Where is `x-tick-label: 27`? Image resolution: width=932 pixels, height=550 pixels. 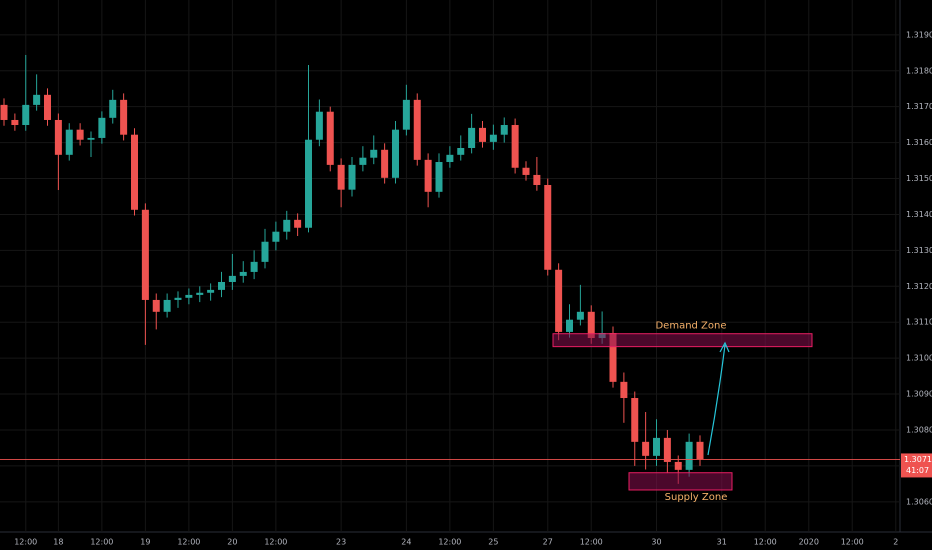 x-tick-label: 27 is located at coordinates (548, 542).